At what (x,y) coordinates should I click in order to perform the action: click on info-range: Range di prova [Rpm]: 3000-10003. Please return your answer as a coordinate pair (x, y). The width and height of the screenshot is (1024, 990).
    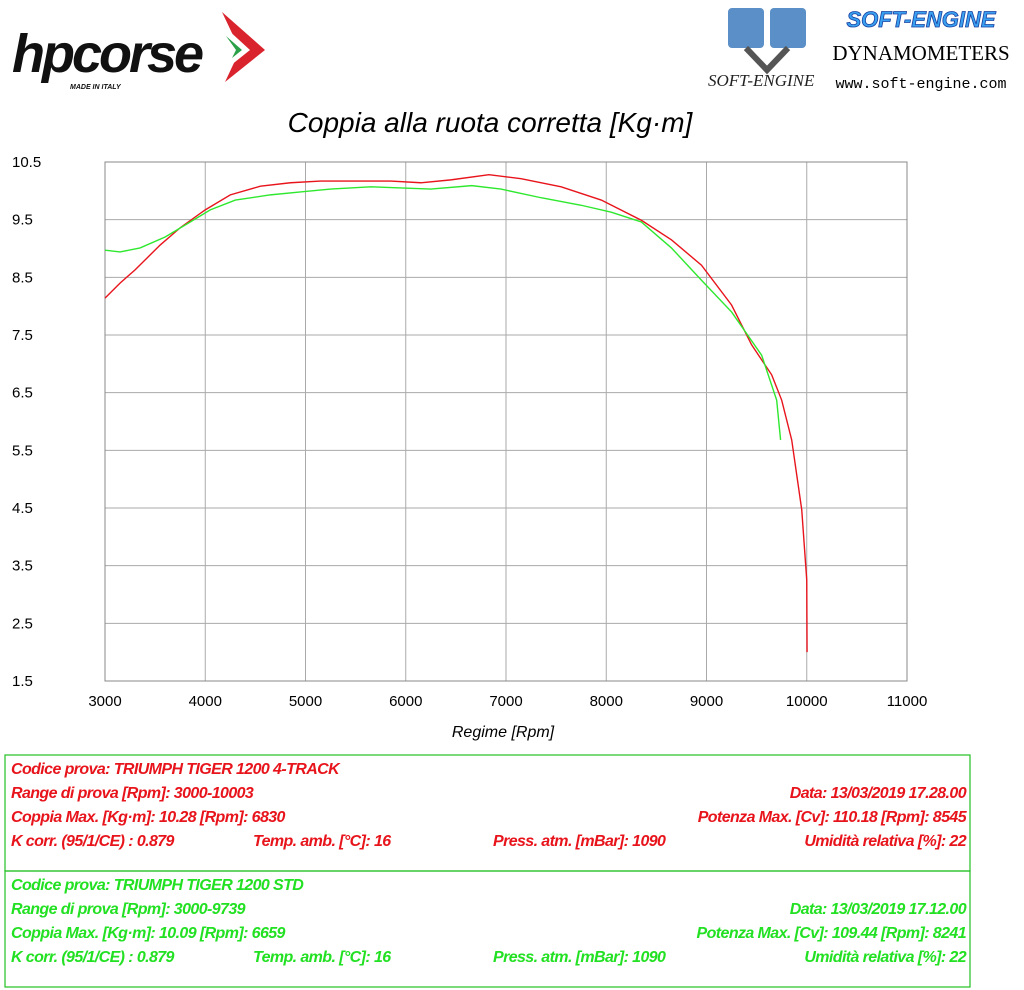
    Looking at the image, I should click on (132, 793).